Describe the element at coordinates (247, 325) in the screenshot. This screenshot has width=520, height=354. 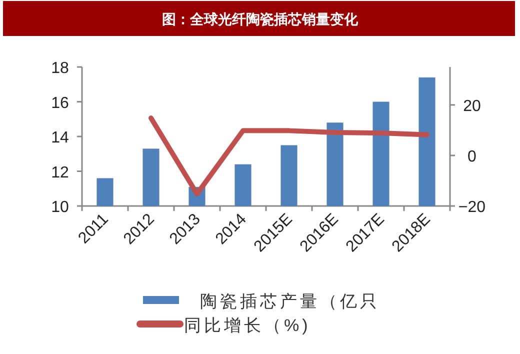
I see `legend-label: 同比增长（%)` at that location.